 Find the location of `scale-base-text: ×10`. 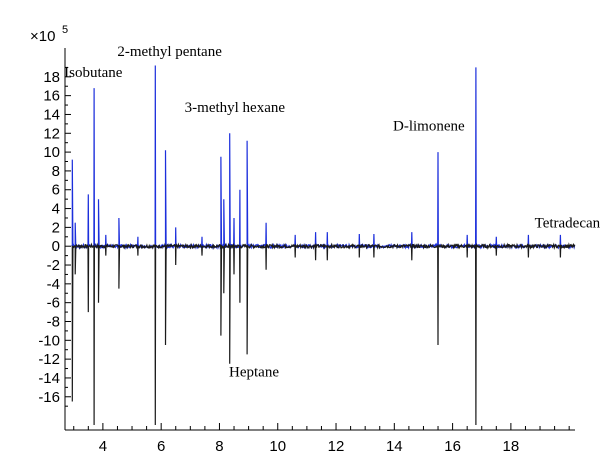

scale-base-text: ×10 is located at coordinates (42, 36).